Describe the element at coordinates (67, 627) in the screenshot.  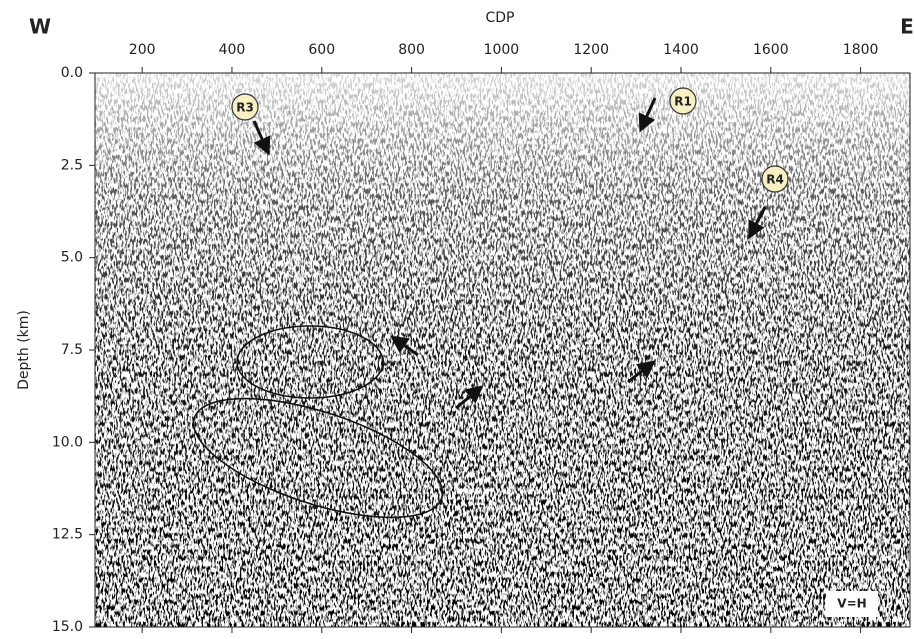
I see `y-tick-label: 15.0` at that location.